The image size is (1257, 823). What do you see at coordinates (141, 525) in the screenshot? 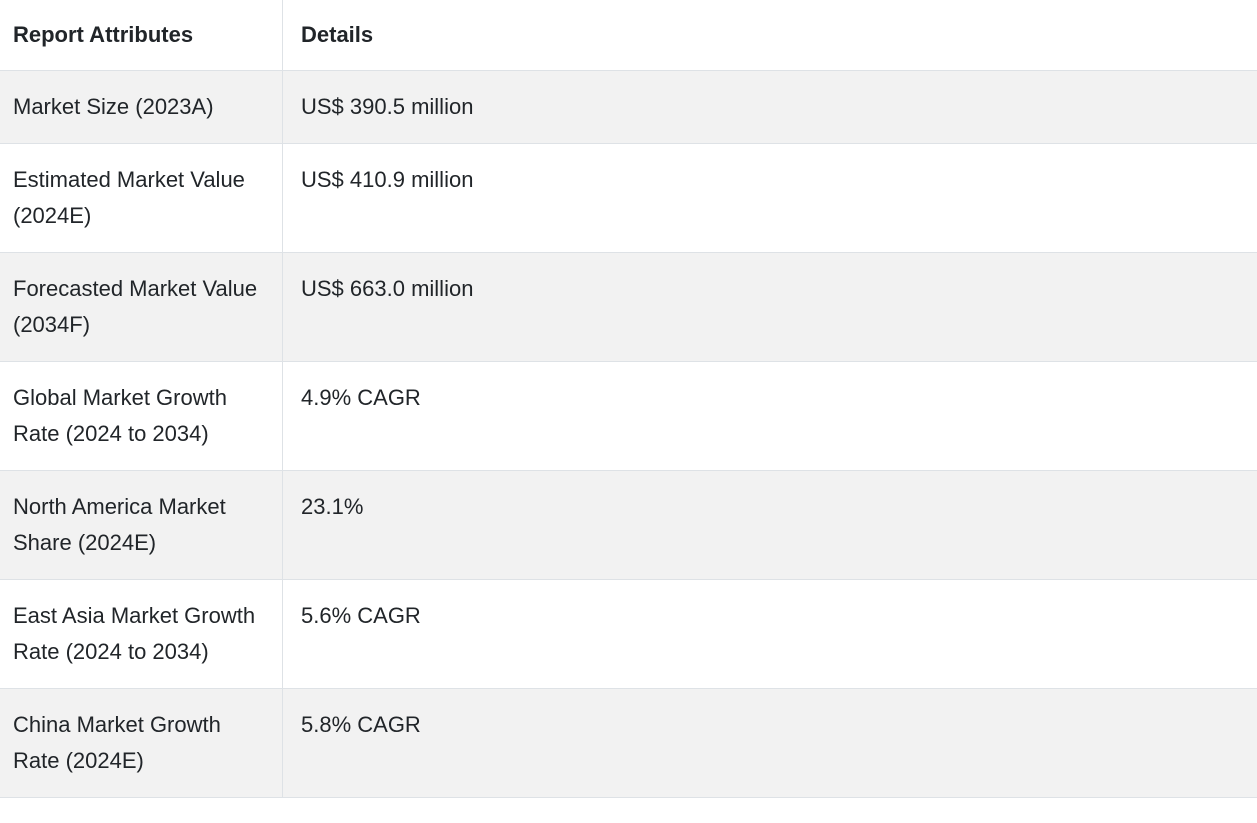
I see `attribute-cell: North America Market Share (2024E)` at bounding box center [141, 525].